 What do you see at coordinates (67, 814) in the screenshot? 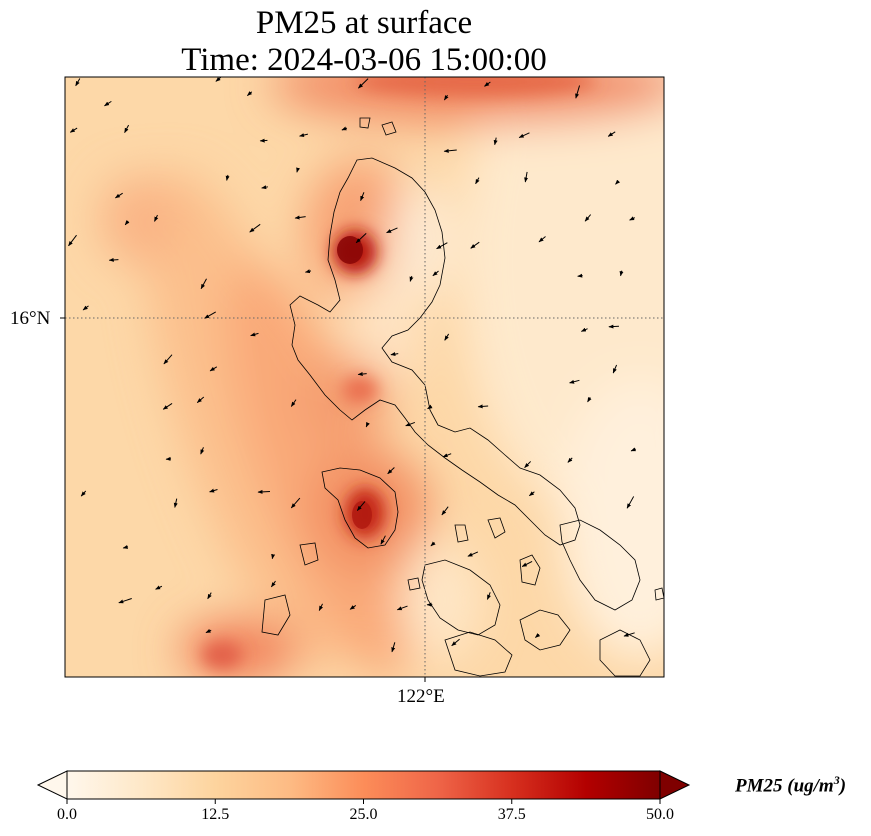
I see `colorbar-tick-label: 0.0` at bounding box center [67, 814].